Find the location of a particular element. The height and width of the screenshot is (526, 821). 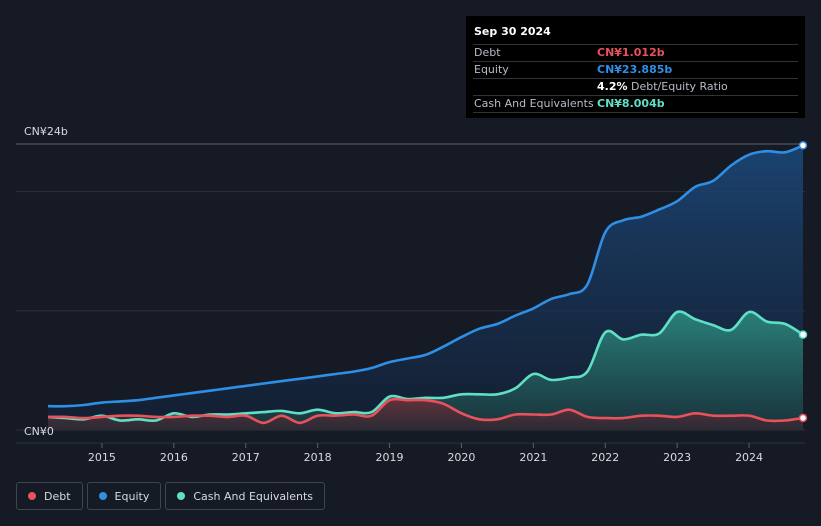

legend-label: Equity is located at coordinates (132, 496).